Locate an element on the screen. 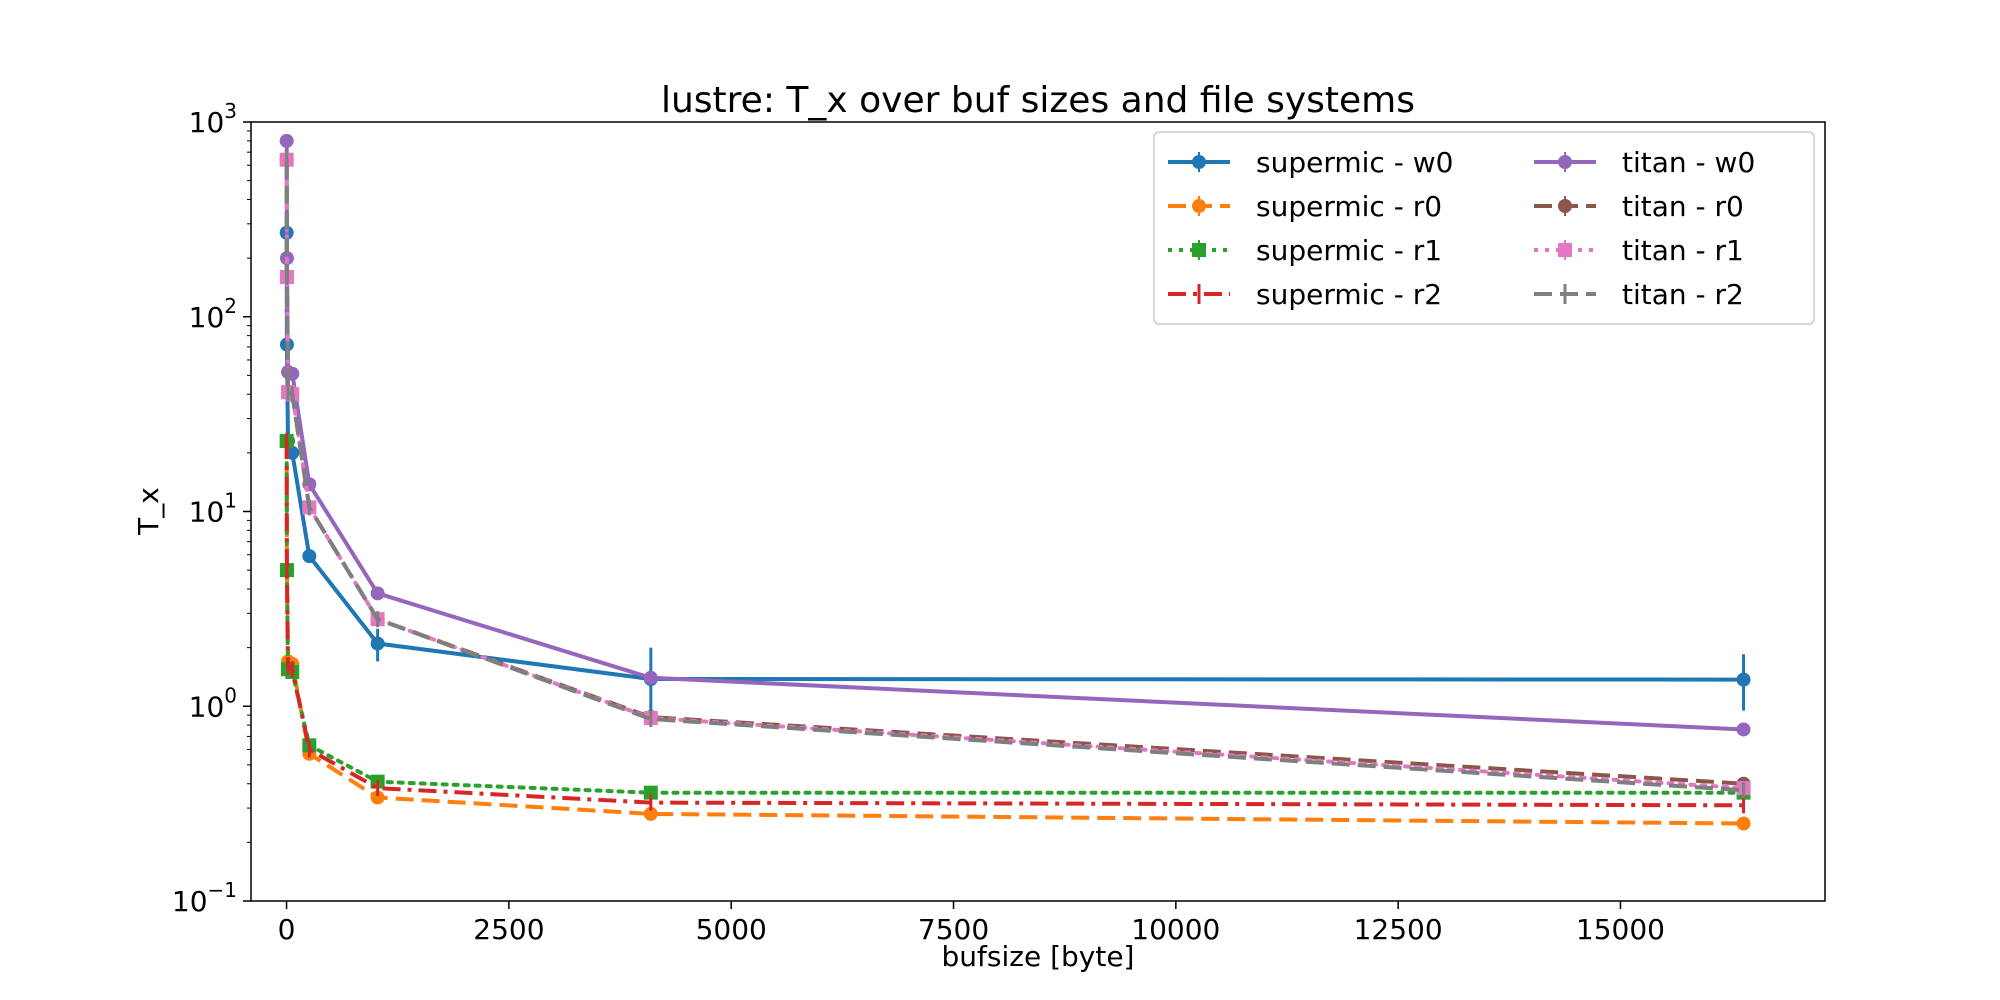 The height and width of the screenshot is (1000, 2000). y-axis-label: T_x is located at coordinates (148, 511).